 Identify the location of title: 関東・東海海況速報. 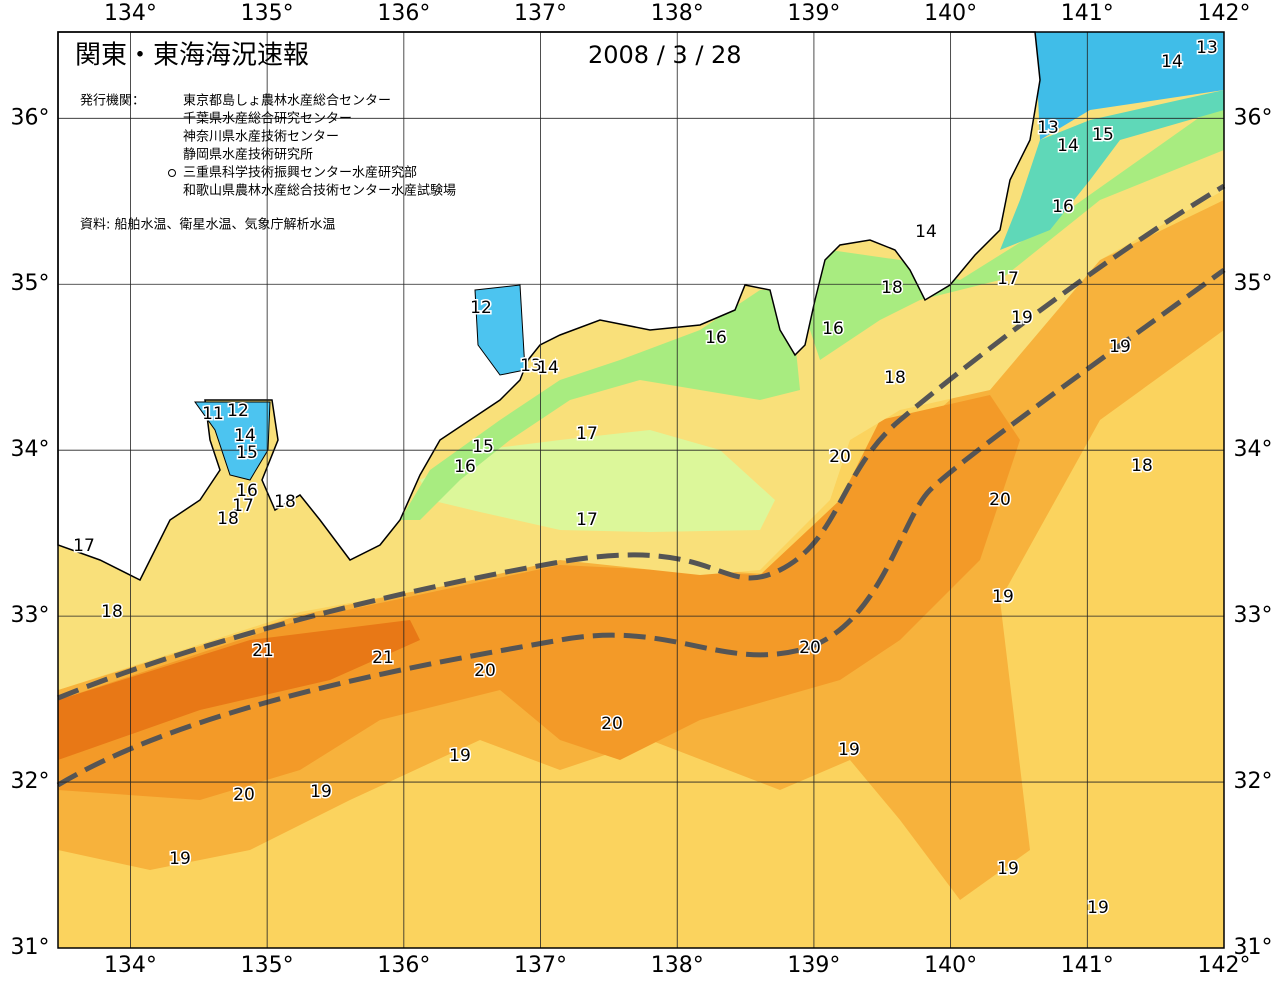
(192, 56).